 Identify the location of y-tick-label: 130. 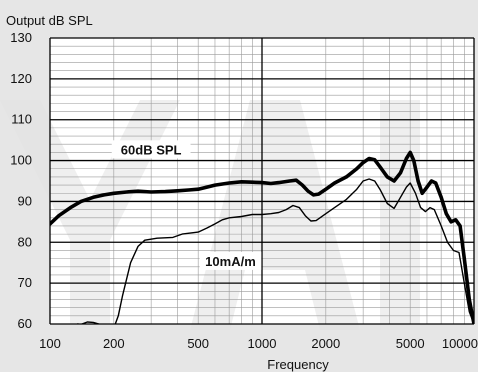
(21, 37).